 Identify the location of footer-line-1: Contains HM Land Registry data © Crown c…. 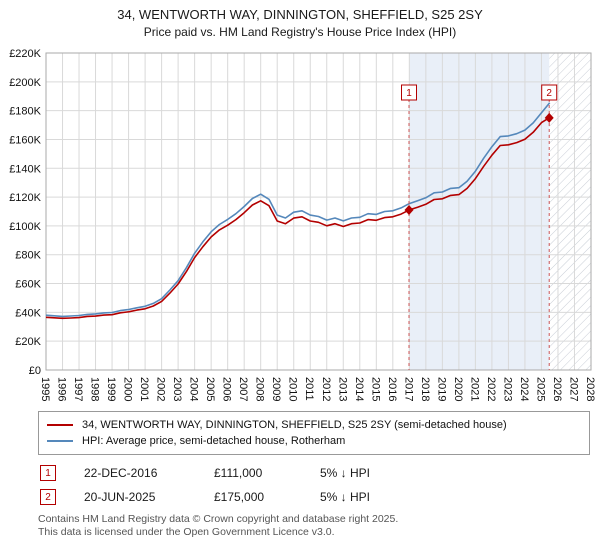
(218, 519).